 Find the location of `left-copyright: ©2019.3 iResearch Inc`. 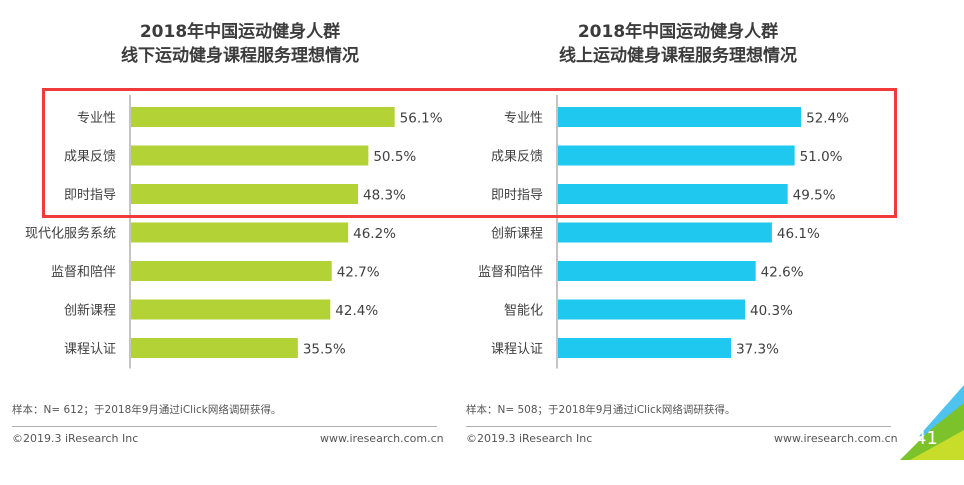

left-copyright: ©2019.3 iResearch Inc is located at coordinates (75, 438).